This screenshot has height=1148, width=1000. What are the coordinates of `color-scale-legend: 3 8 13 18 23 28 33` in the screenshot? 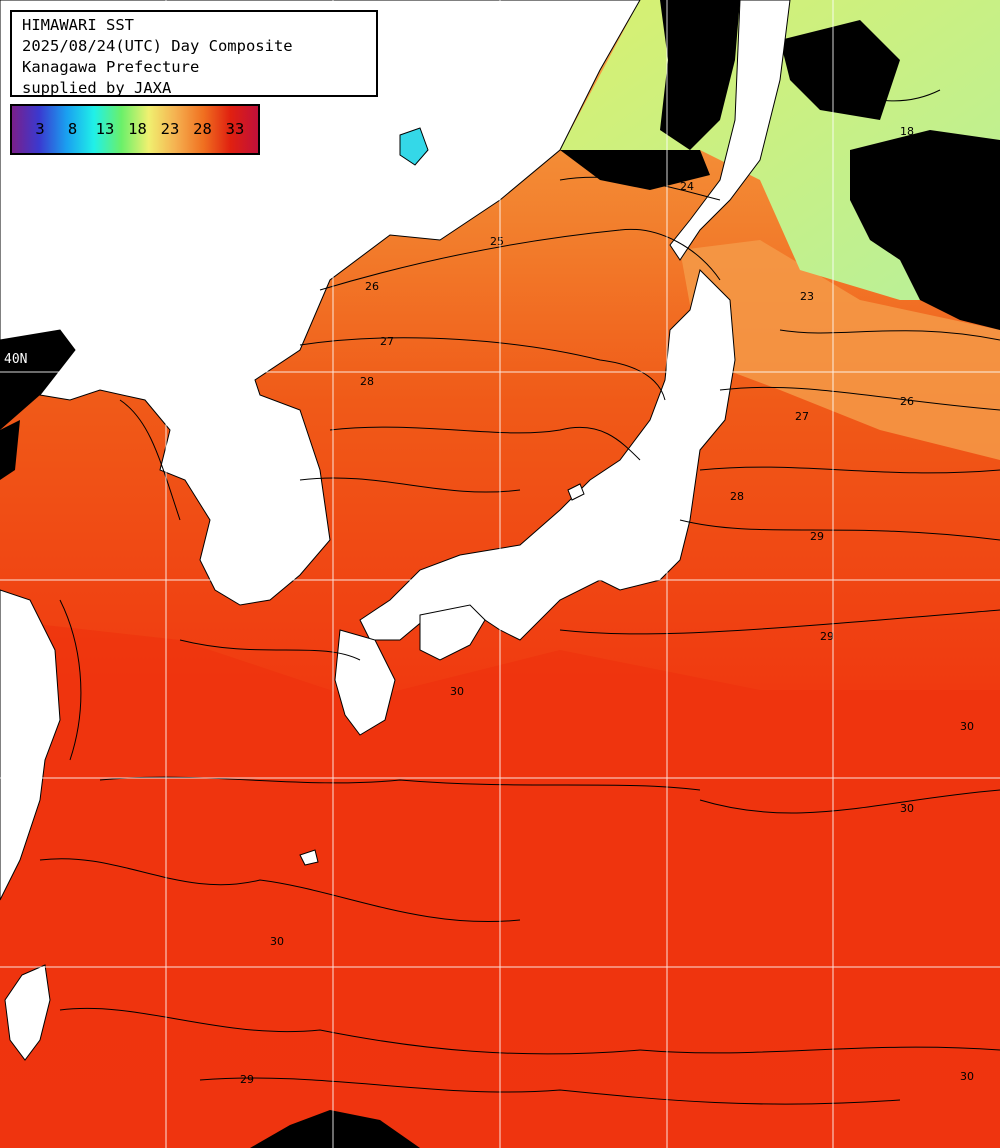 It's located at (135, 129).